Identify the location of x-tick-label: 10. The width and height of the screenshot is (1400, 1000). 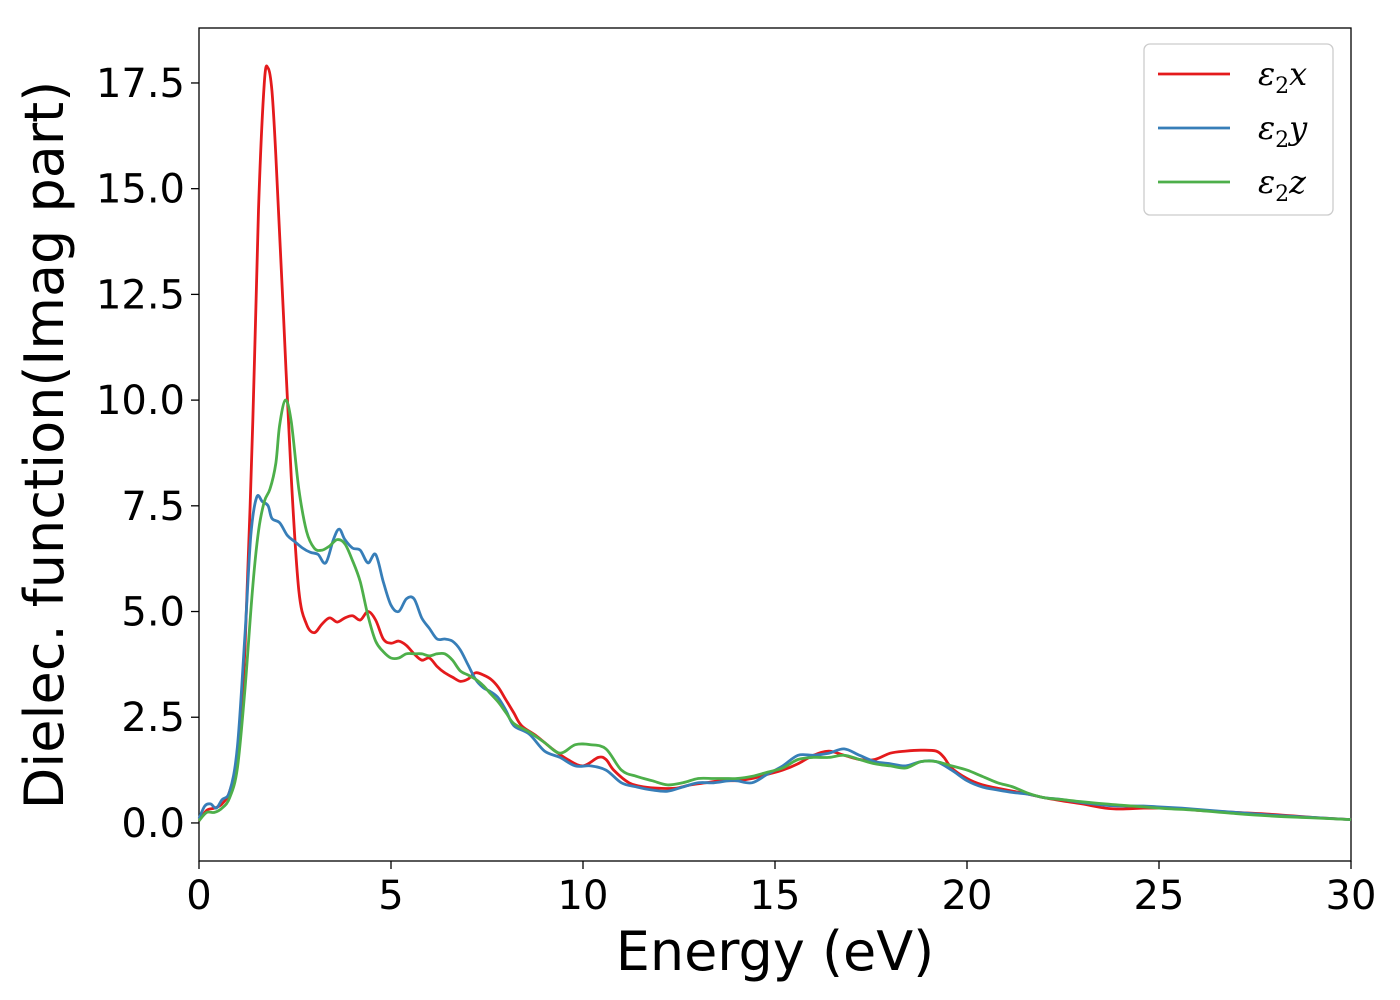
(583, 896).